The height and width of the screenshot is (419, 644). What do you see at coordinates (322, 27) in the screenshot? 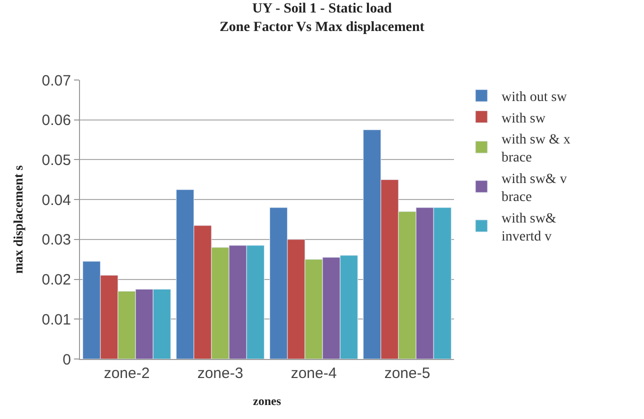
I see `chart-subtitle: Zone Factor Vs Max displacement` at bounding box center [322, 27].